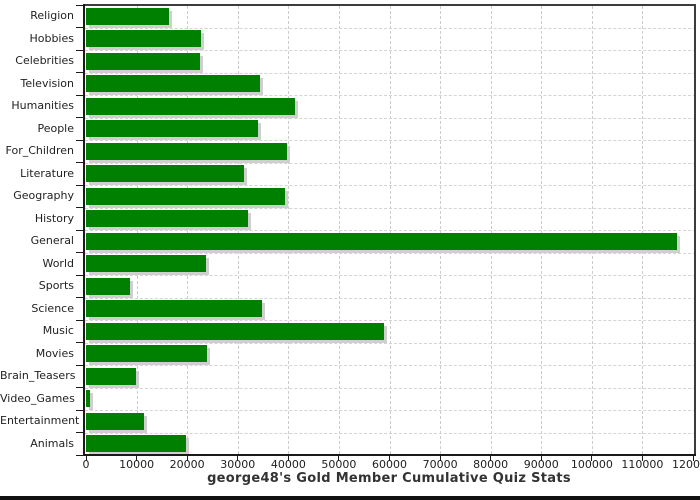 The width and height of the screenshot is (700, 500). I want to click on category-label-for_children: For_Children, so click(39, 151).